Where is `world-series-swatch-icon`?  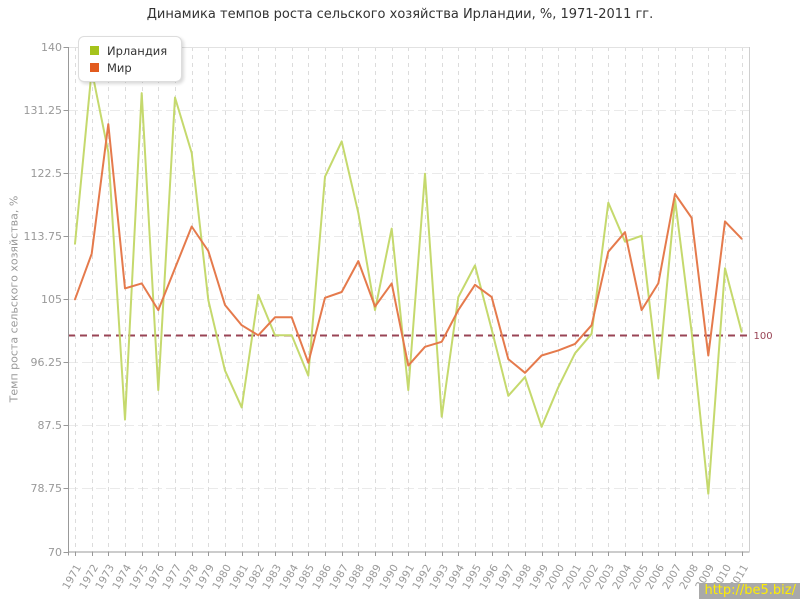
world-series-swatch-icon is located at coordinates (94, 67).